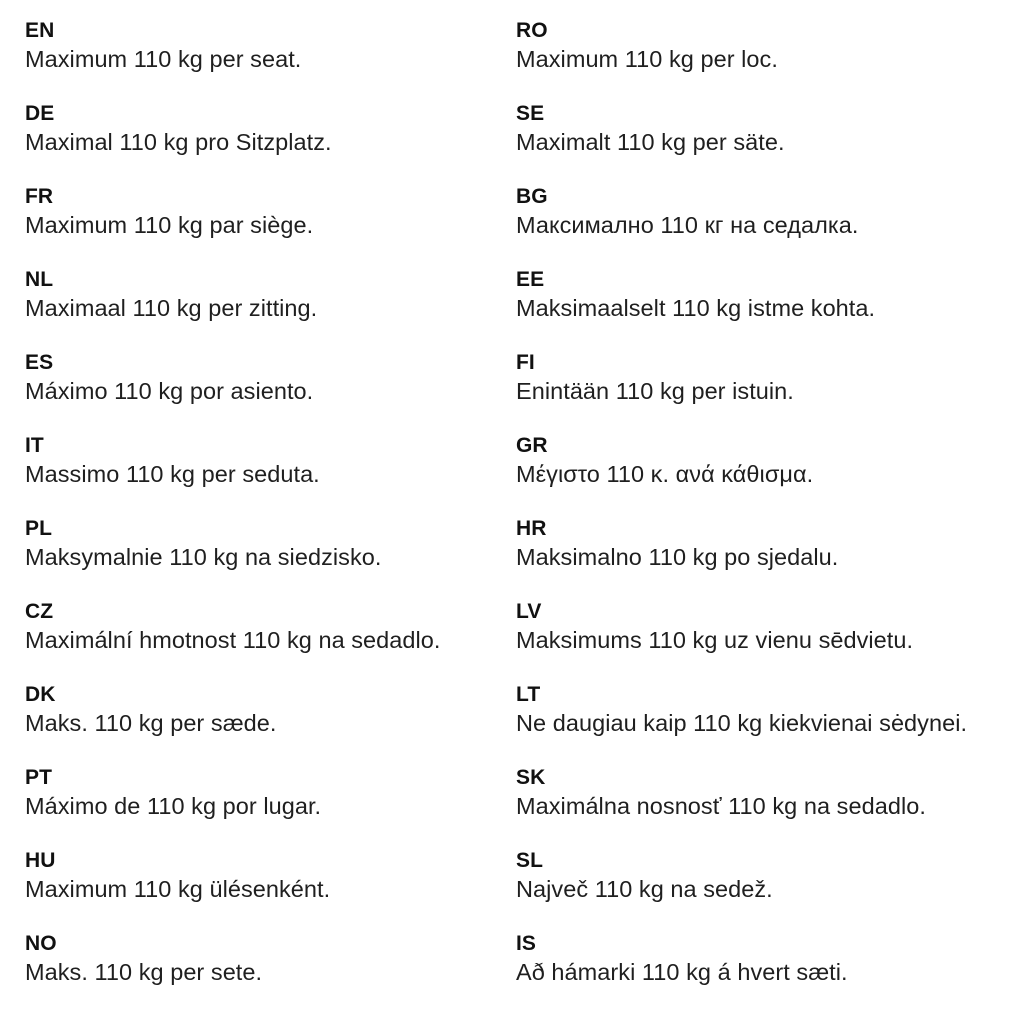 This screenshot has width=1024, height=1024. I want to click on lang-block-pt: PT Máximo de 110 kg por lugar., so click(270, 793).